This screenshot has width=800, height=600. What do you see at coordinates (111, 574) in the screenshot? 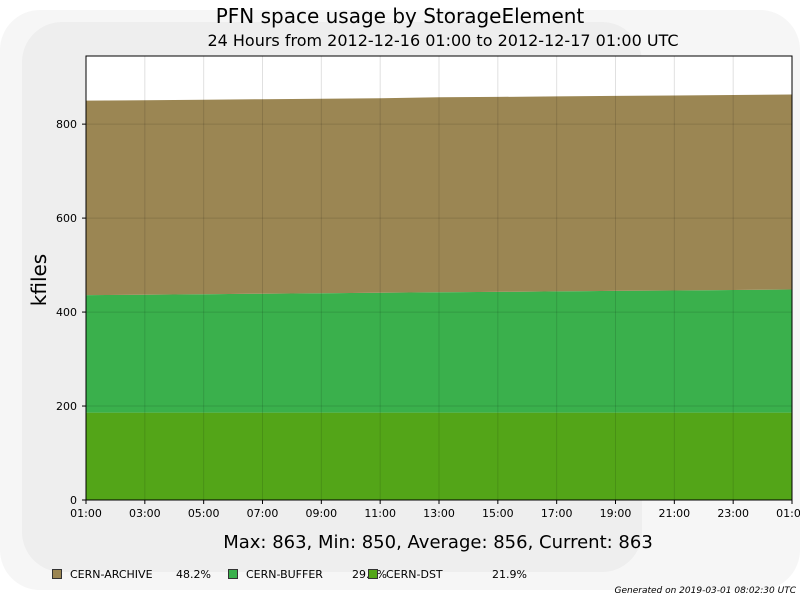
I see `legend-label: CERN-ARCHIVE` at bounding box center [111, 574].